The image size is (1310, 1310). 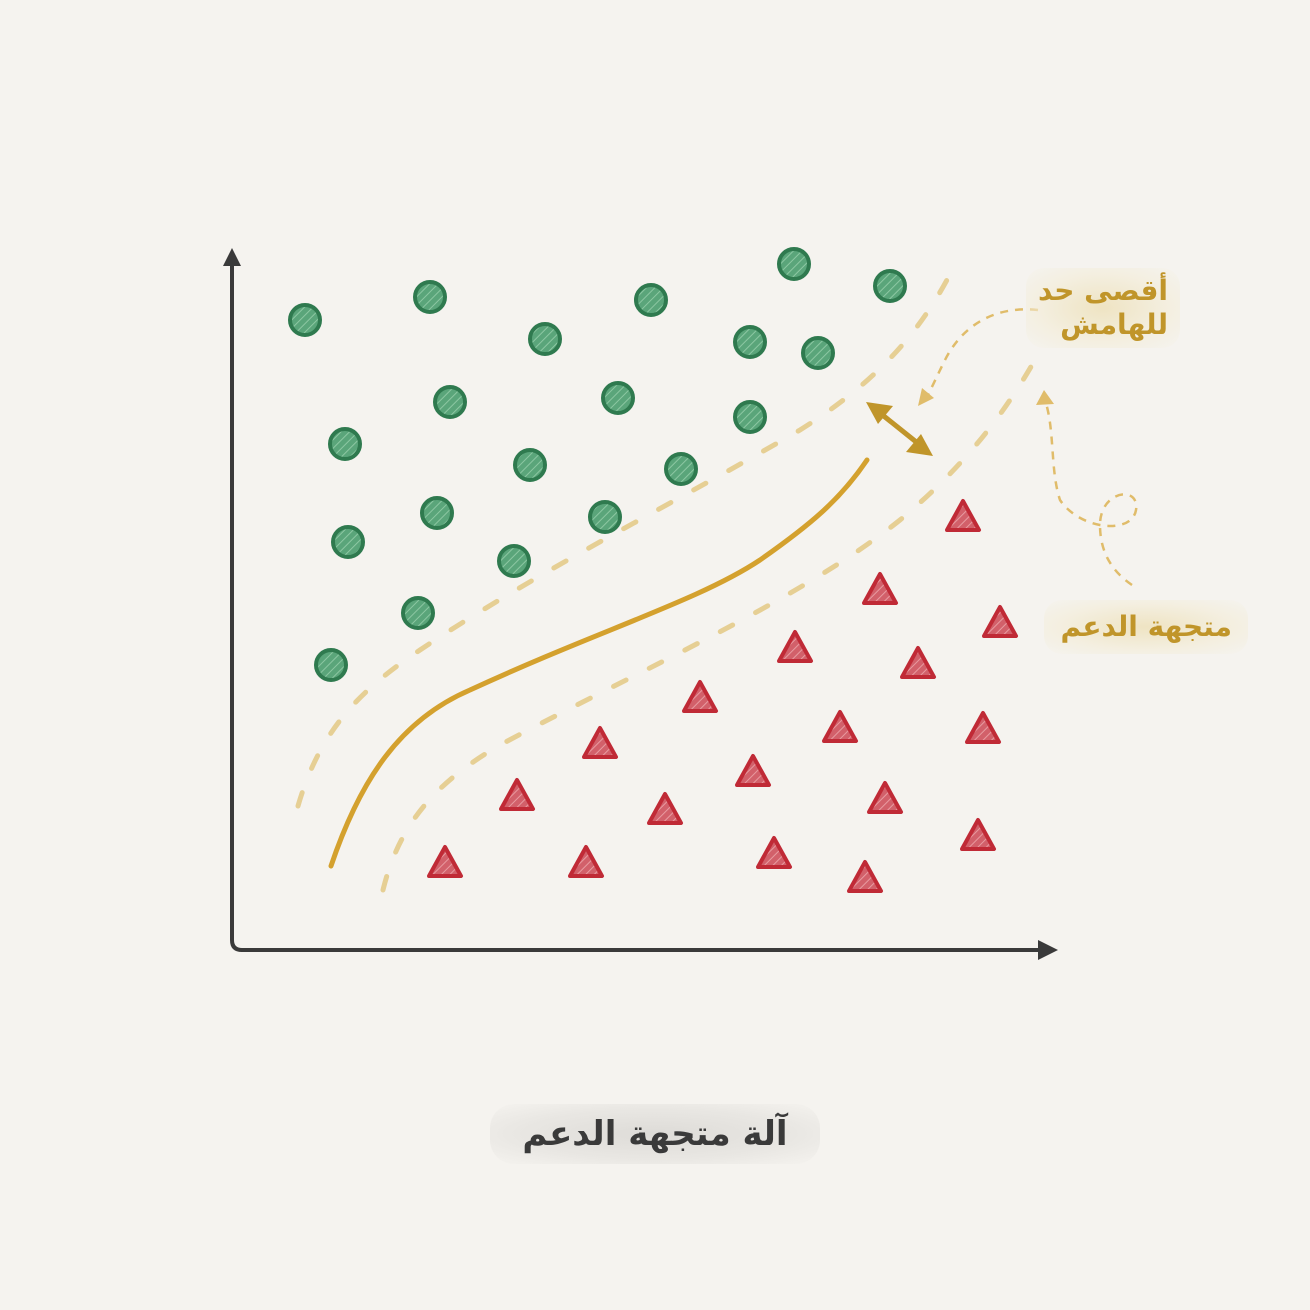 I want to click on class-b-points, so click(x=722, y=696).